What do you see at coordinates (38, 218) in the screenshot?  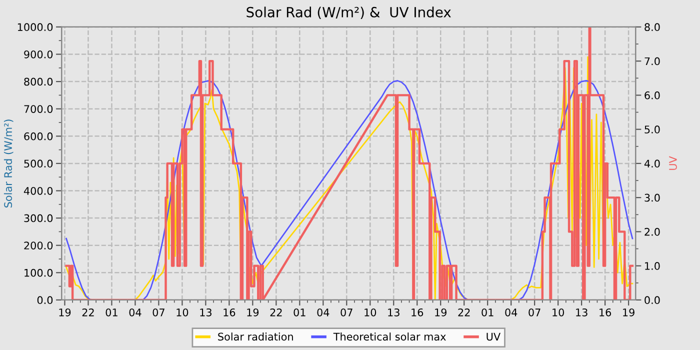 I see `y-tick-label: 300.0` at bounding box center [38, 218].